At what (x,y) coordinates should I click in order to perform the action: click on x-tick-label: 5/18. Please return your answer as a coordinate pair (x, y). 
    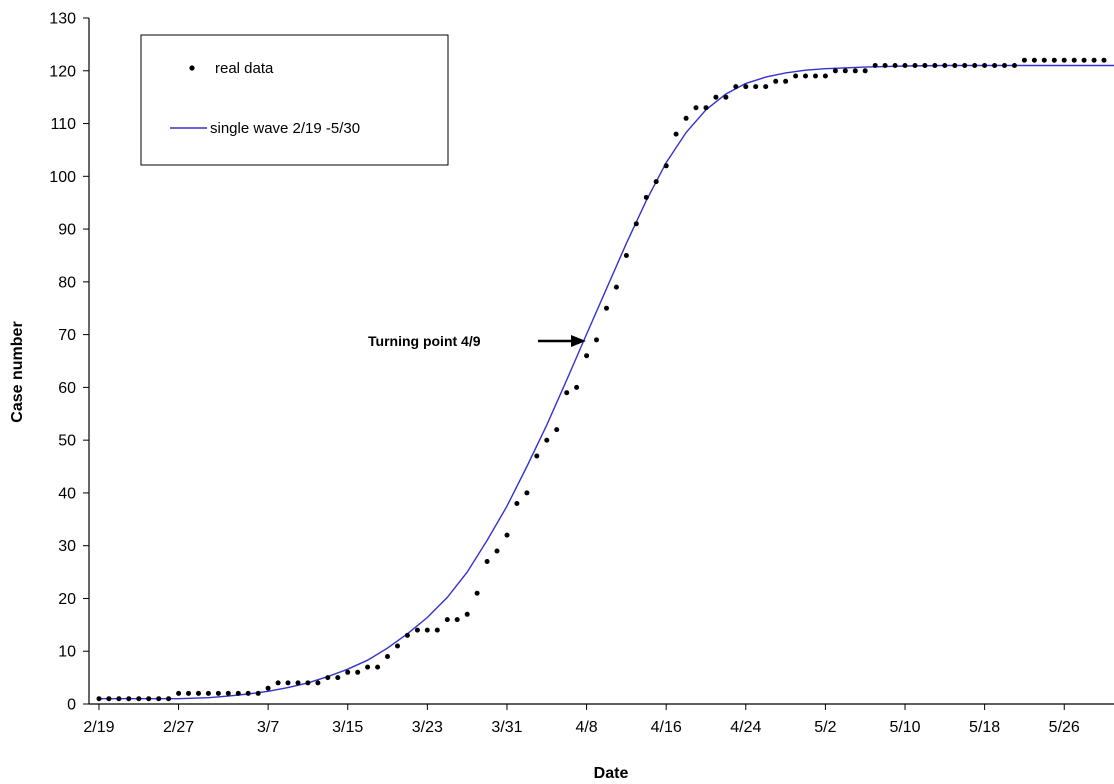
    Looking at the image, I should click on (984, 727).